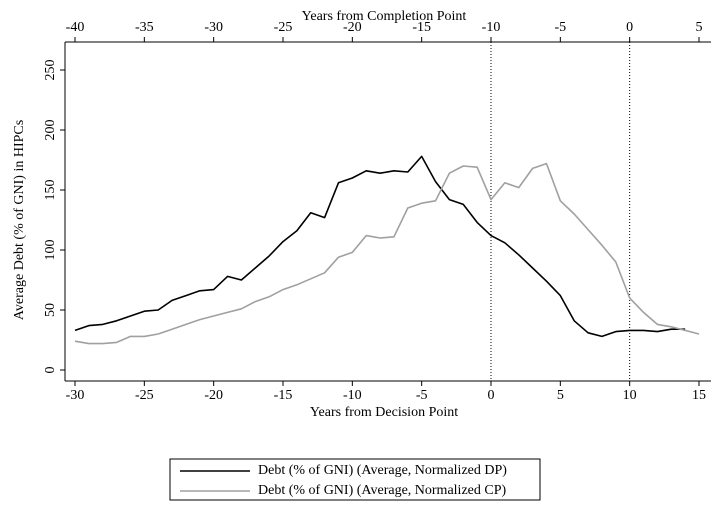 Image resolution: width=711 pixels, height=506 pixels. What do you see at coordinates (355, 479) in the screenshot?
I see `legend` at bounding box center [355, 479].